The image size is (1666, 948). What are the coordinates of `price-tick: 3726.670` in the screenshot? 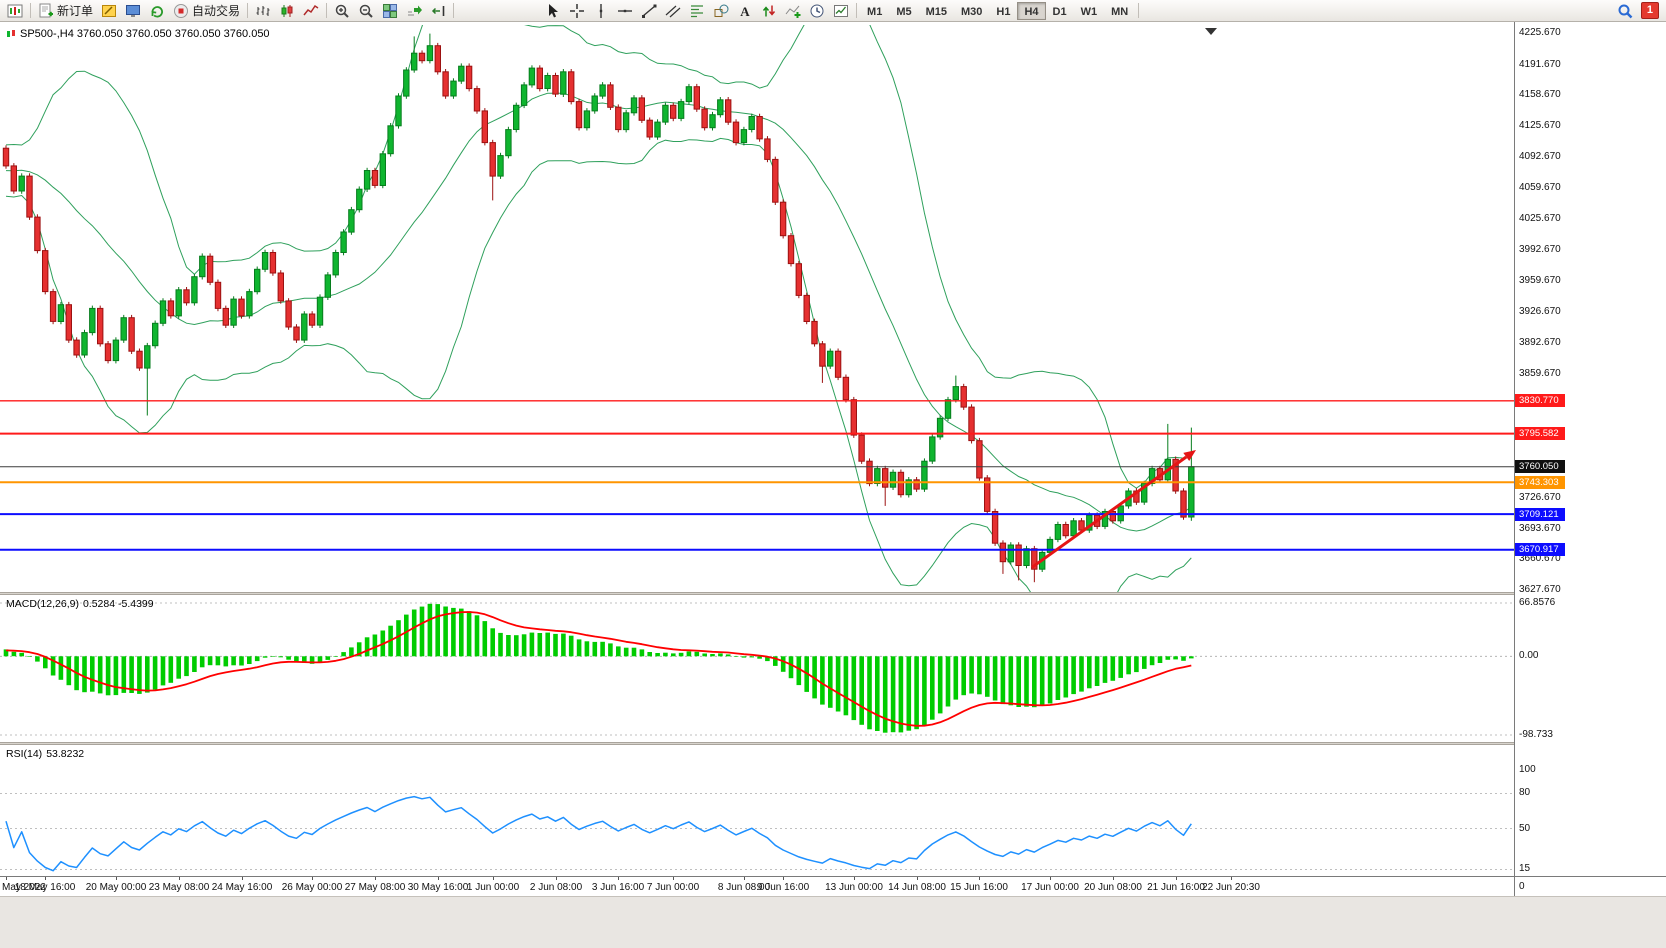 It's located at (1540, 497).